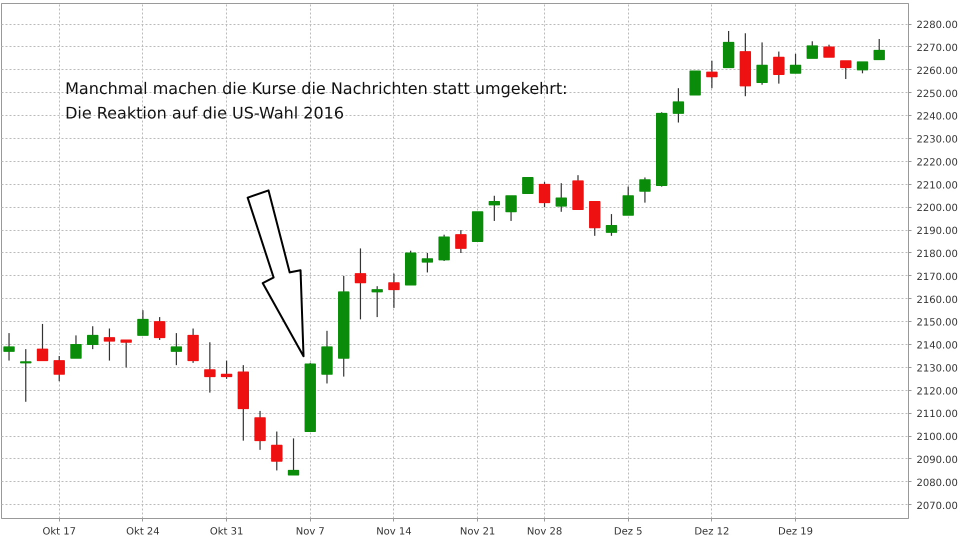  Describe the element at coordinates (628, 532) in the screenshot. I see `x-tick-label: Dez 5` at that location.